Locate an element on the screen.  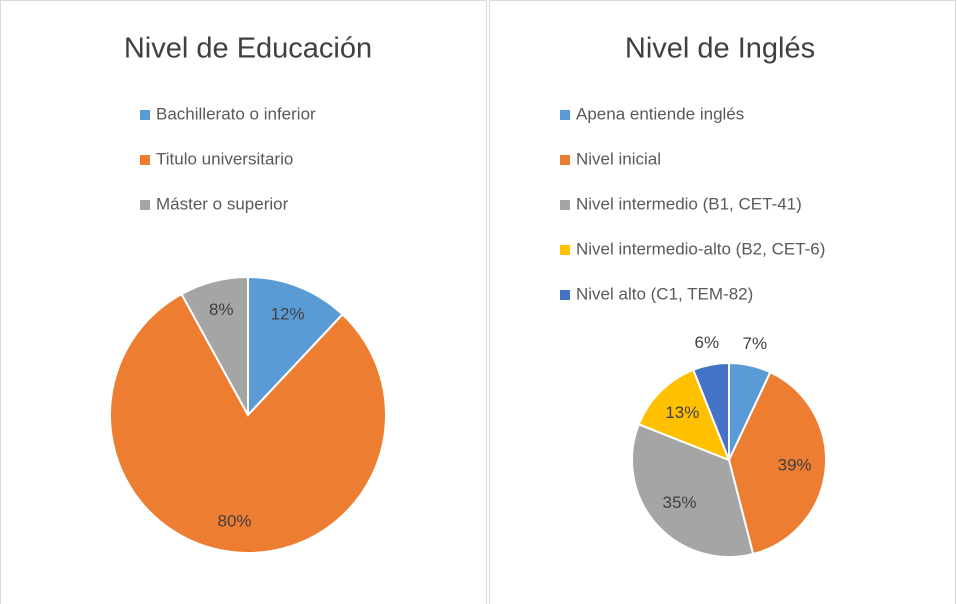
legend-label: Nivel intermedio (B1, CET-41) is located at coordinates (689, 203).